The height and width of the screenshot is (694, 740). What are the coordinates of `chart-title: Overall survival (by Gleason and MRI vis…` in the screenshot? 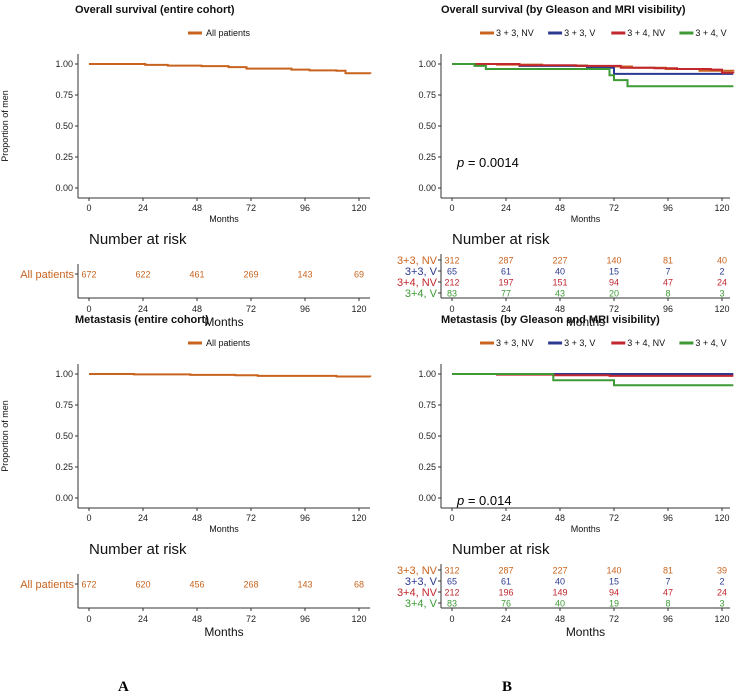 It's located at (563, 10).